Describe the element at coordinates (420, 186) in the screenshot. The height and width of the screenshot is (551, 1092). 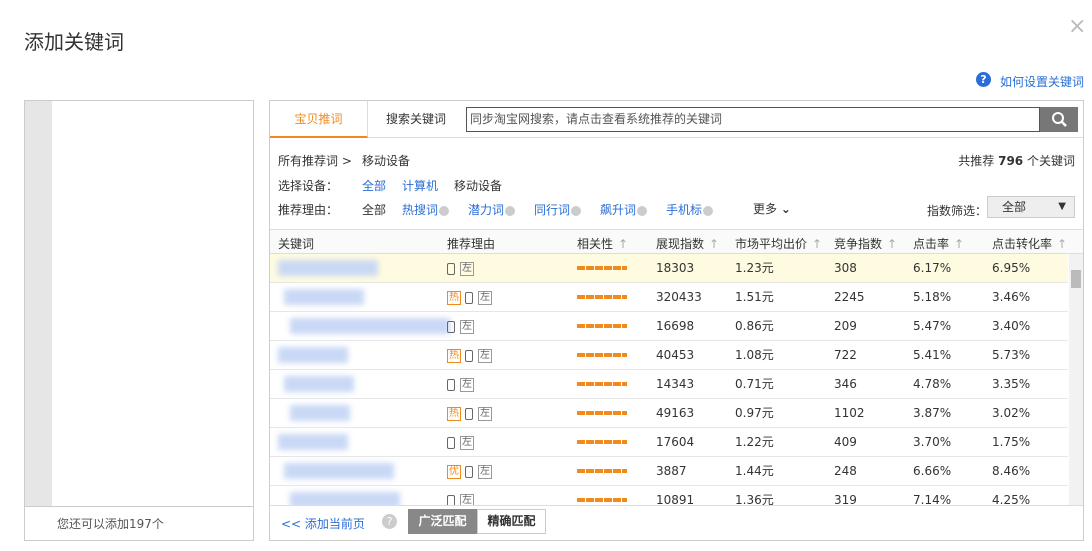
I see `filter-option: 计算机` at that location.